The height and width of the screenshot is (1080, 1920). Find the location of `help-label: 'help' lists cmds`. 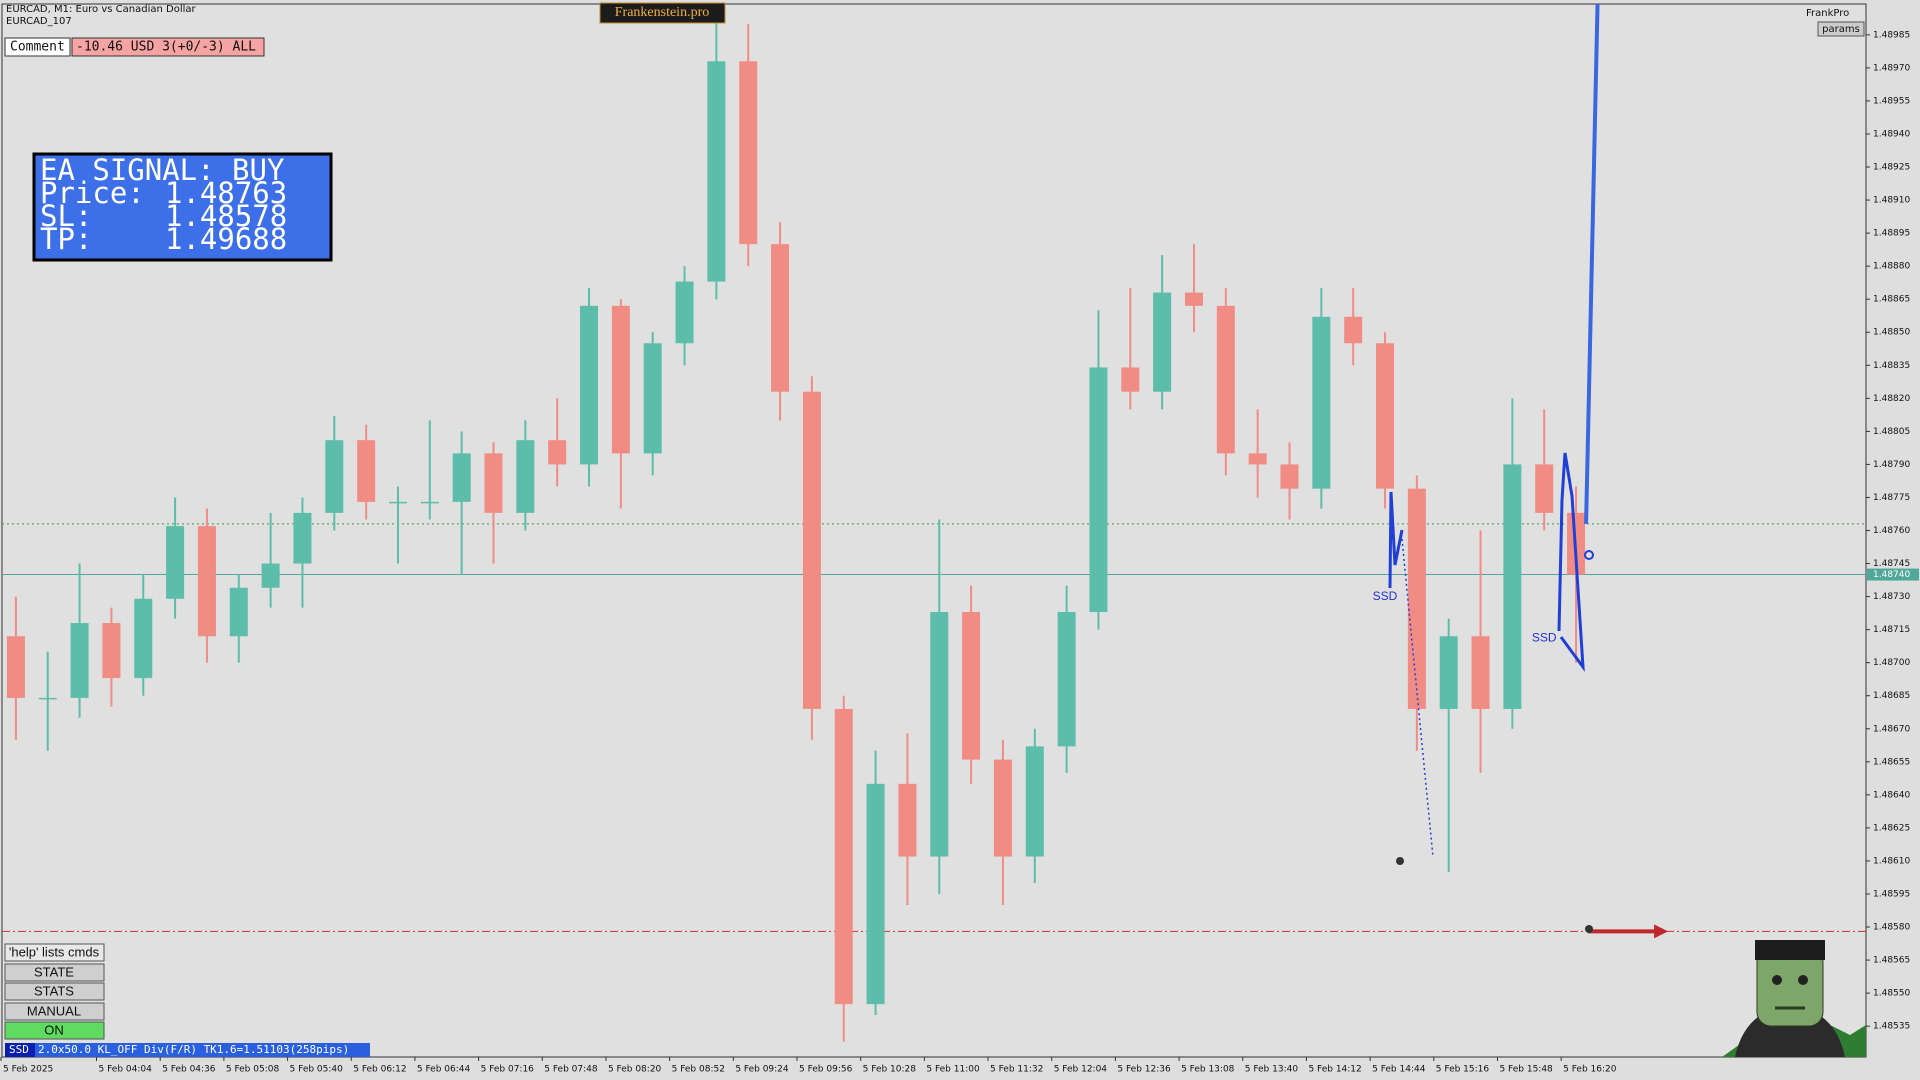

help-label: 'help' lists cmds is located at coordinates (54, 951).